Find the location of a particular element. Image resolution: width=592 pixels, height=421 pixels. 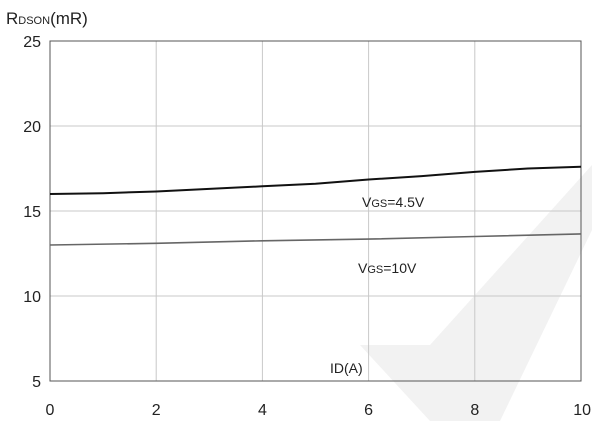

x-tick-labels: 0 2 4 6 8 10 is located at coordinates (319, 410).